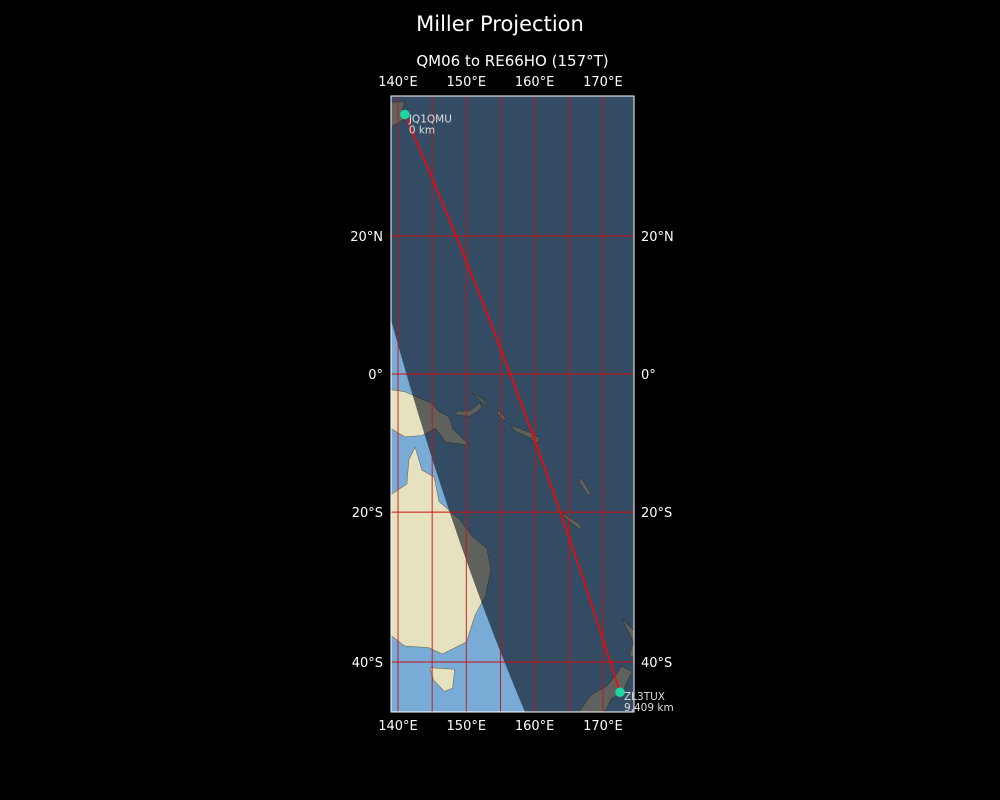 This screenshot has width=1000, height=800. I want to click on lon-tick-bottom: 160°E, so click(535, 726).